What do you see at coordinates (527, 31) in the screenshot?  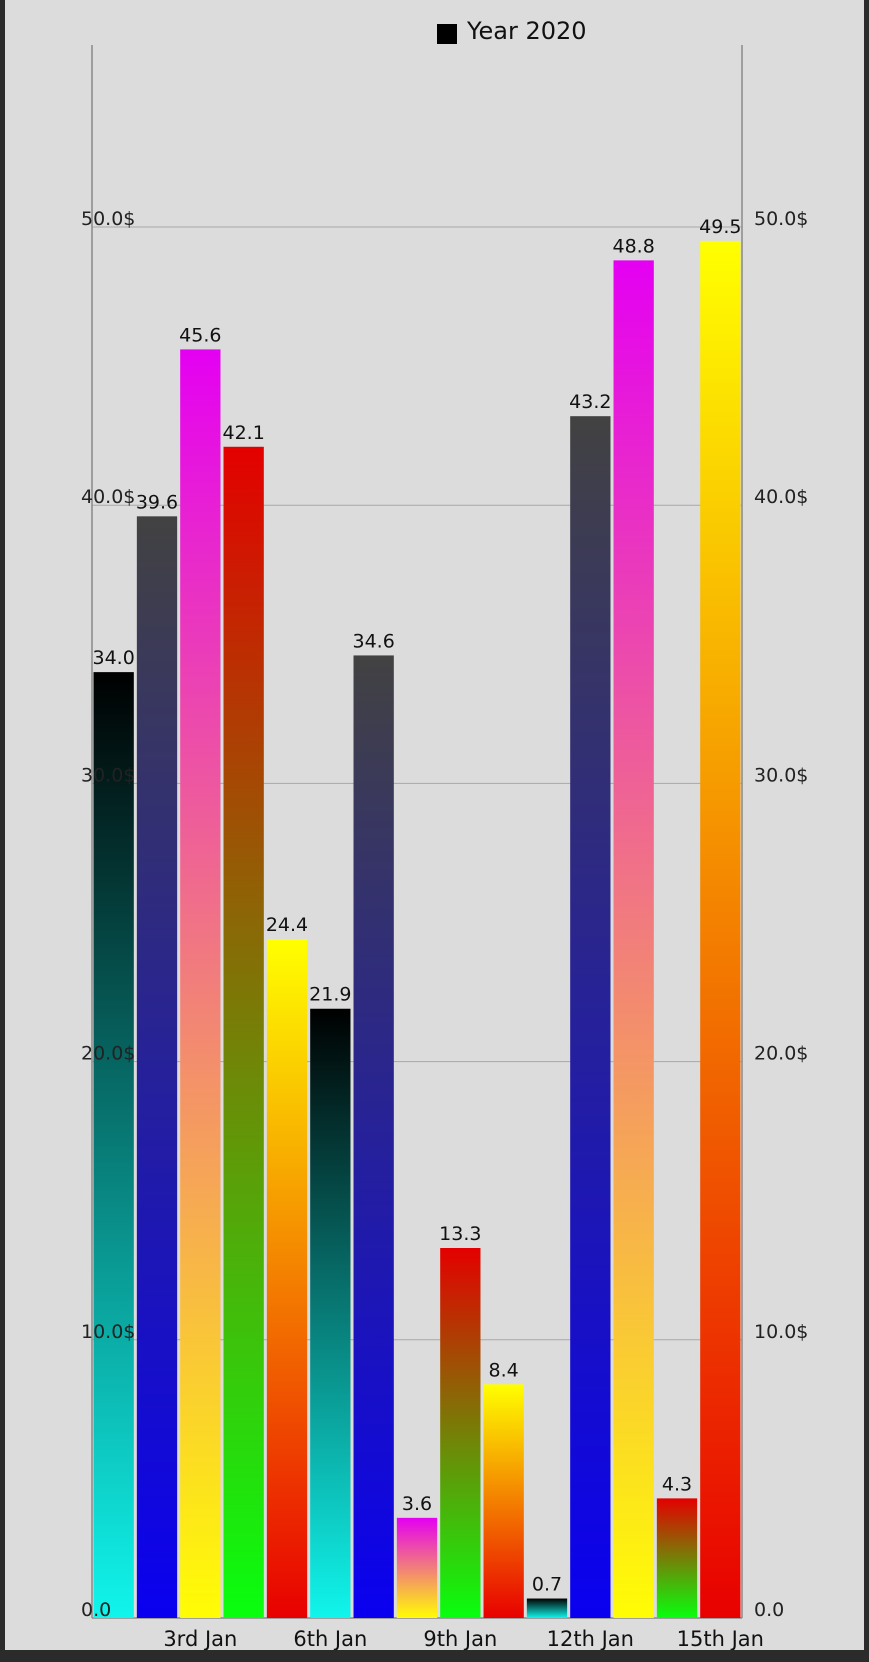 I see `legend-label: Year 2020` at bounding box center [527, 31].